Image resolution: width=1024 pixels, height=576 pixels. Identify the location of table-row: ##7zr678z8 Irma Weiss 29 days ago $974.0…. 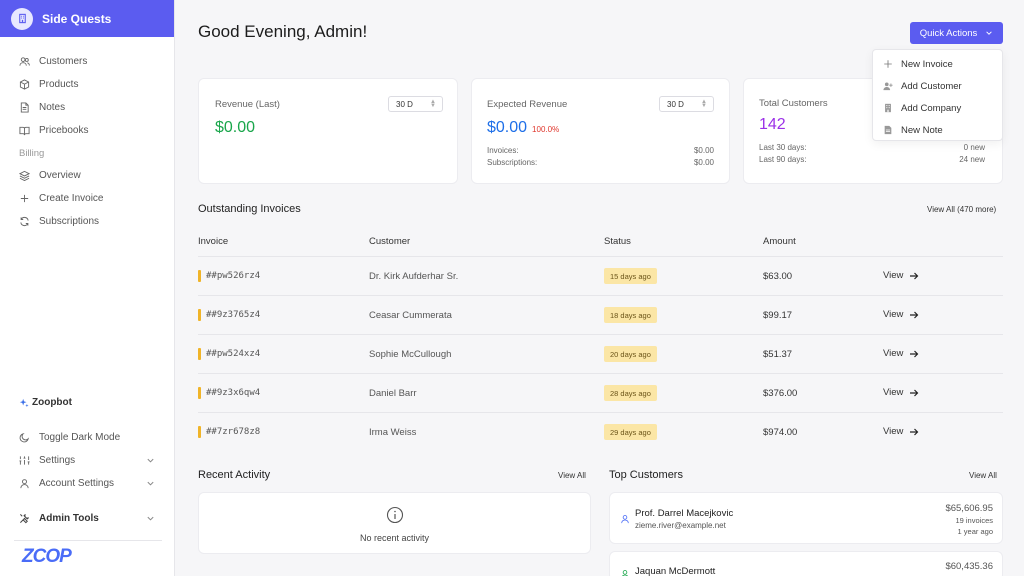
(600, 432).